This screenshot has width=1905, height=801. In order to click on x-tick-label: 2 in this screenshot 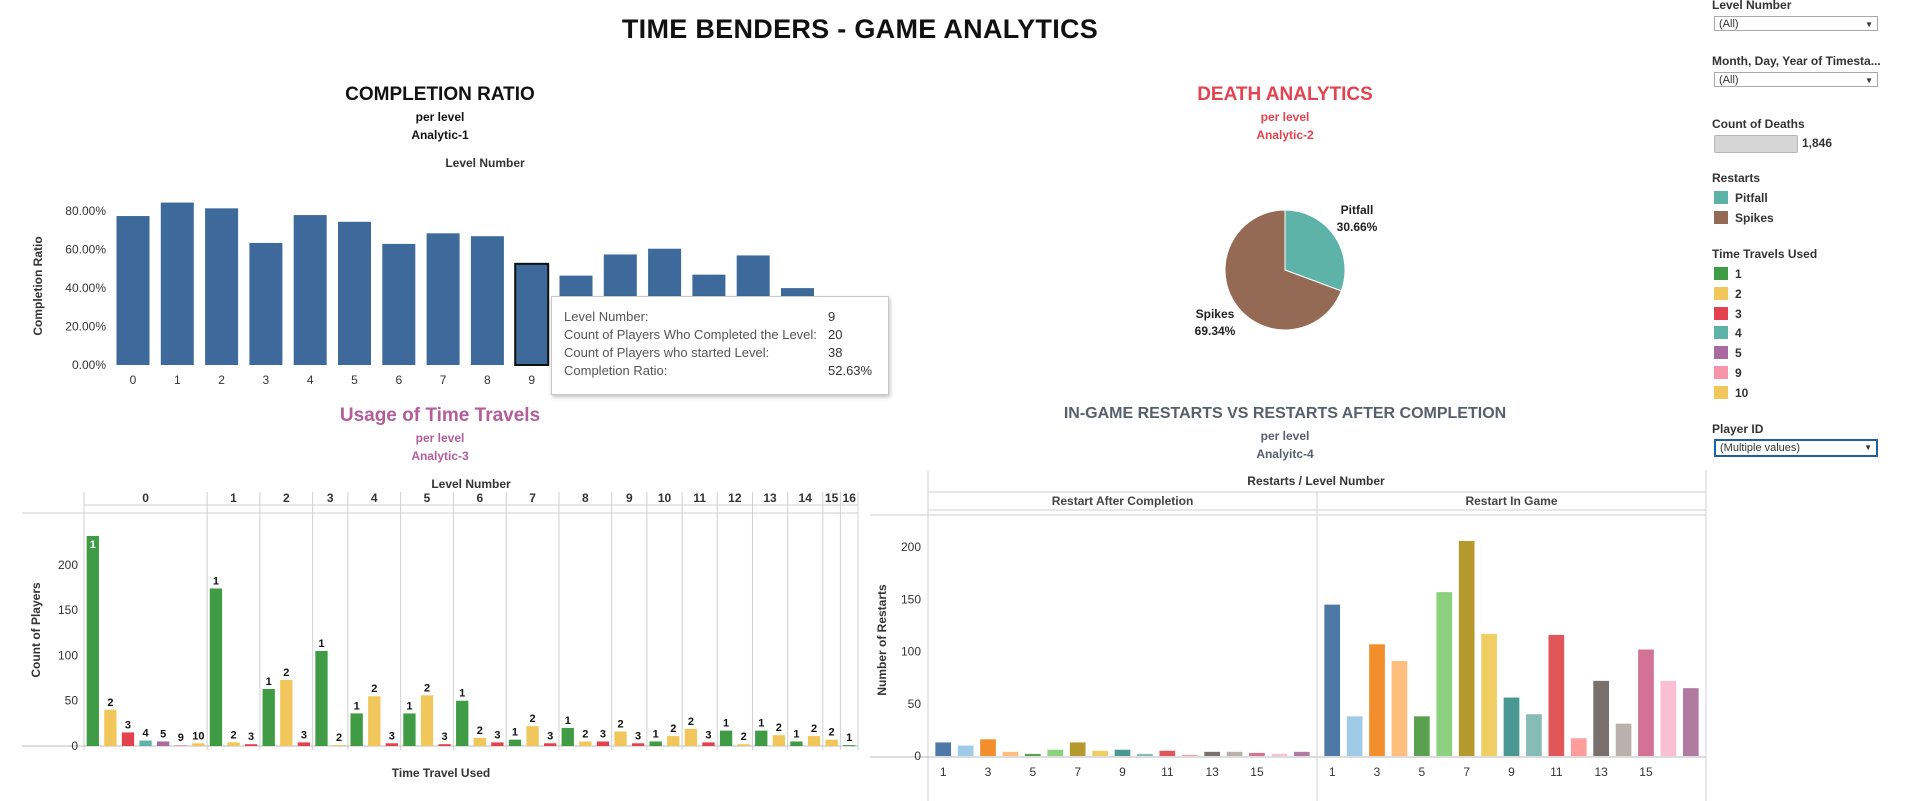, I will do `click(221, 380)`.